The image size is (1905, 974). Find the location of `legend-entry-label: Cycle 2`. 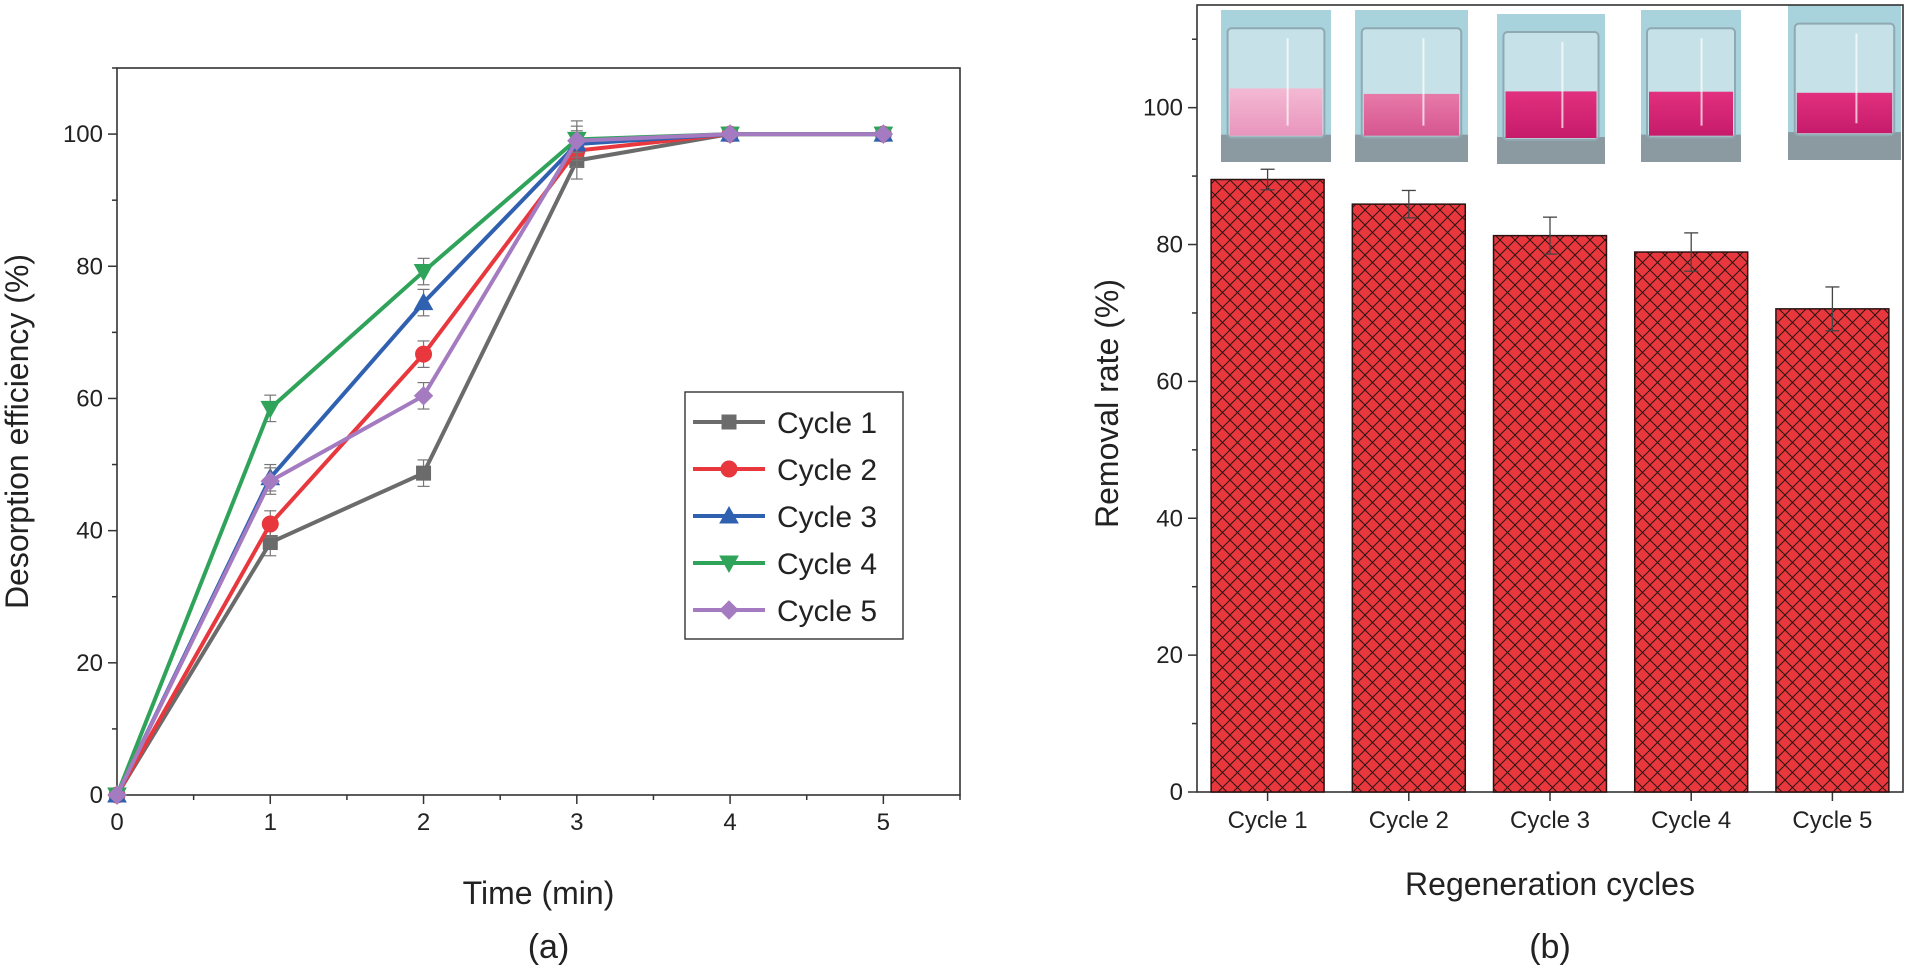

legend-entry-label: Cycle 2 is located at coordinates (827, 470).